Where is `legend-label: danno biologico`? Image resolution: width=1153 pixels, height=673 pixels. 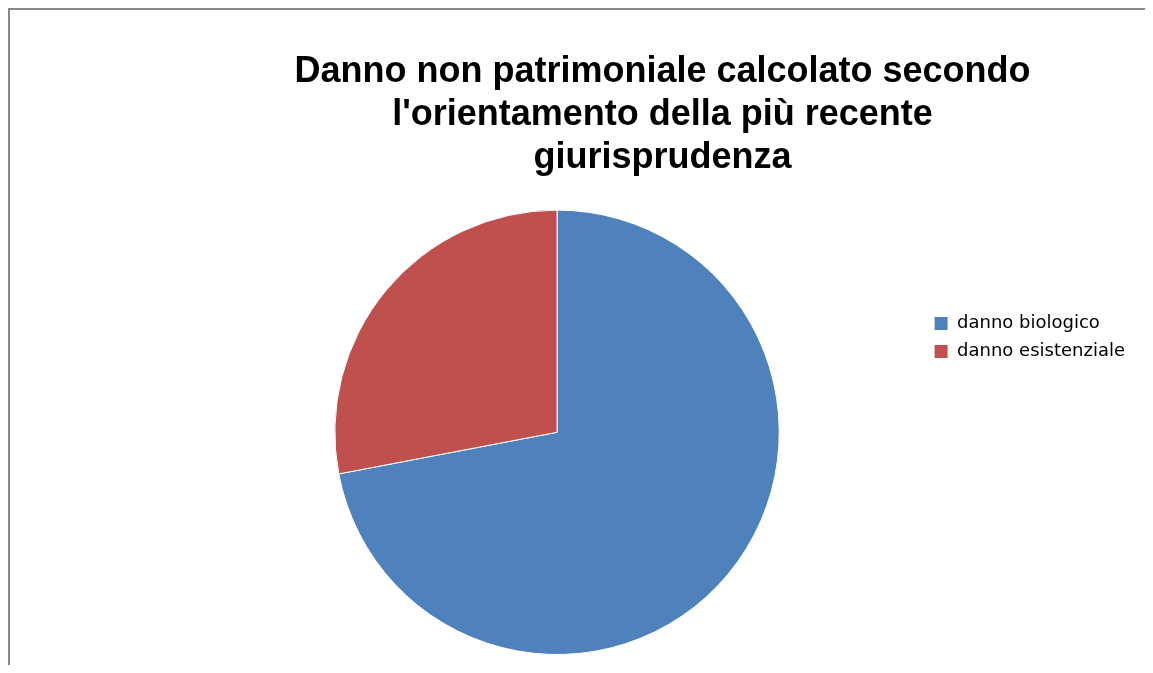
legend-label: danno biologico is located at coordinates (1028, 322).